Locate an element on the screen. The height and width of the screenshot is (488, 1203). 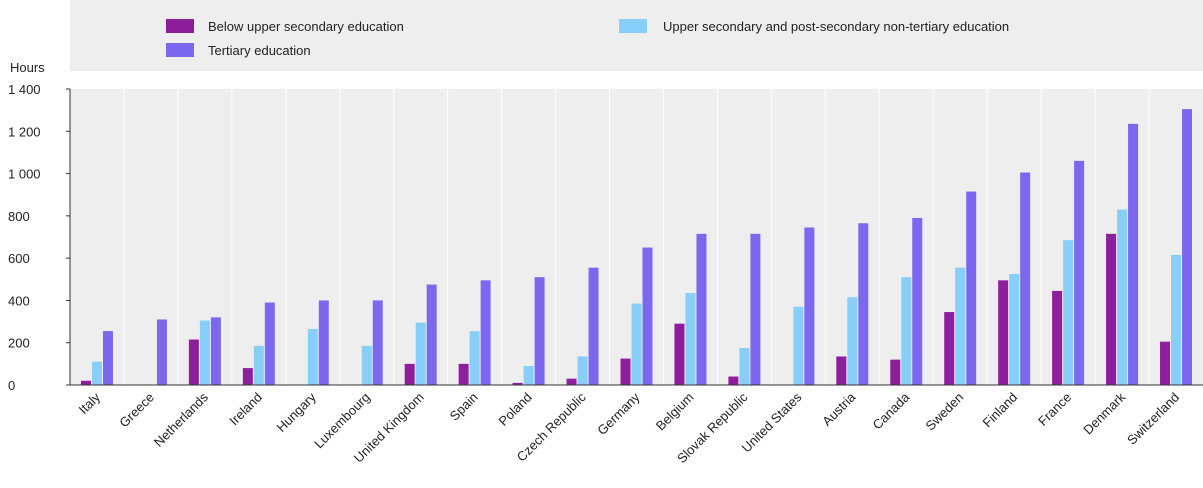
y-tick-label: 1 200 is located at coordinates (24, 131).